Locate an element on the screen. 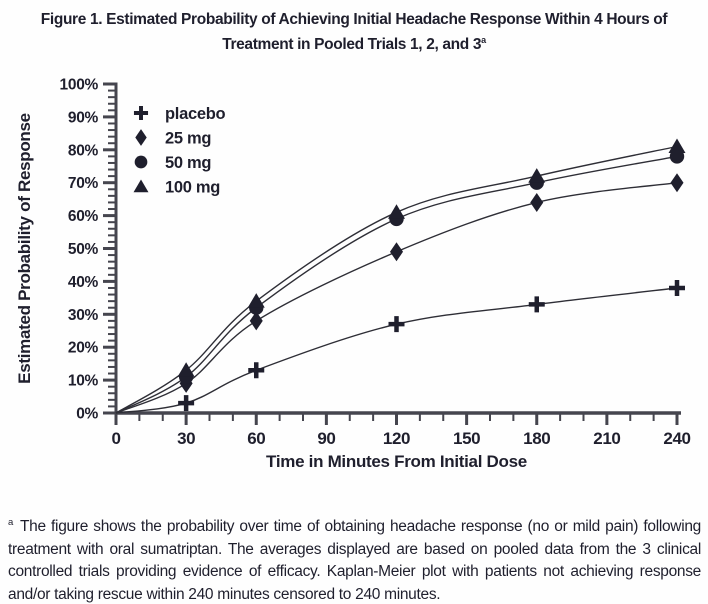  legend-item-placebo: placebo is located at coordinates (179, 114).